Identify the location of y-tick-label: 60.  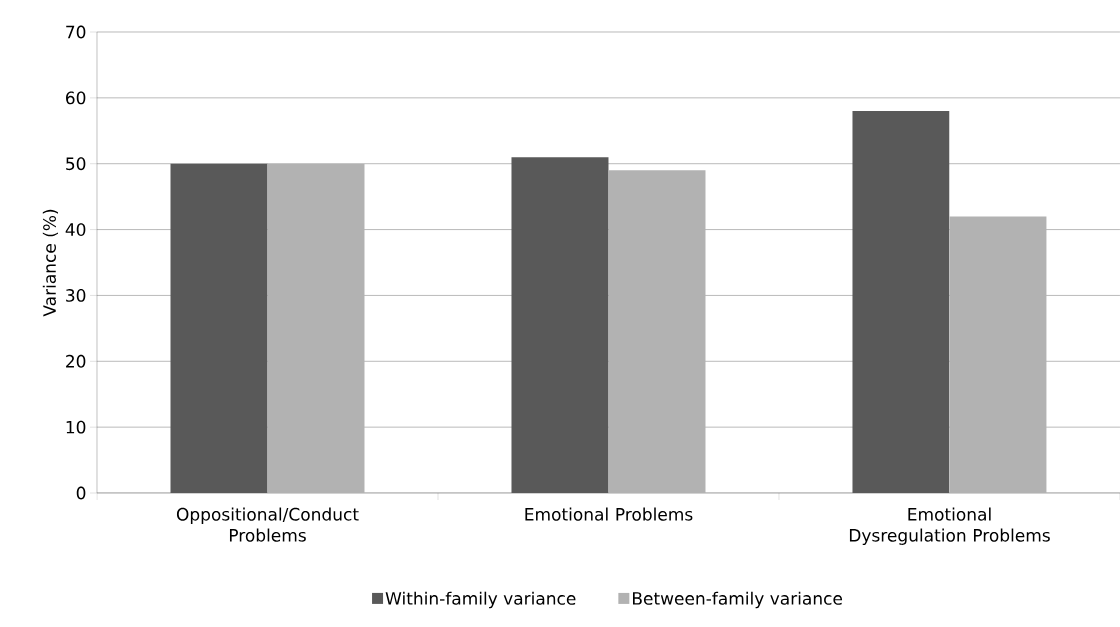
(76, 98).